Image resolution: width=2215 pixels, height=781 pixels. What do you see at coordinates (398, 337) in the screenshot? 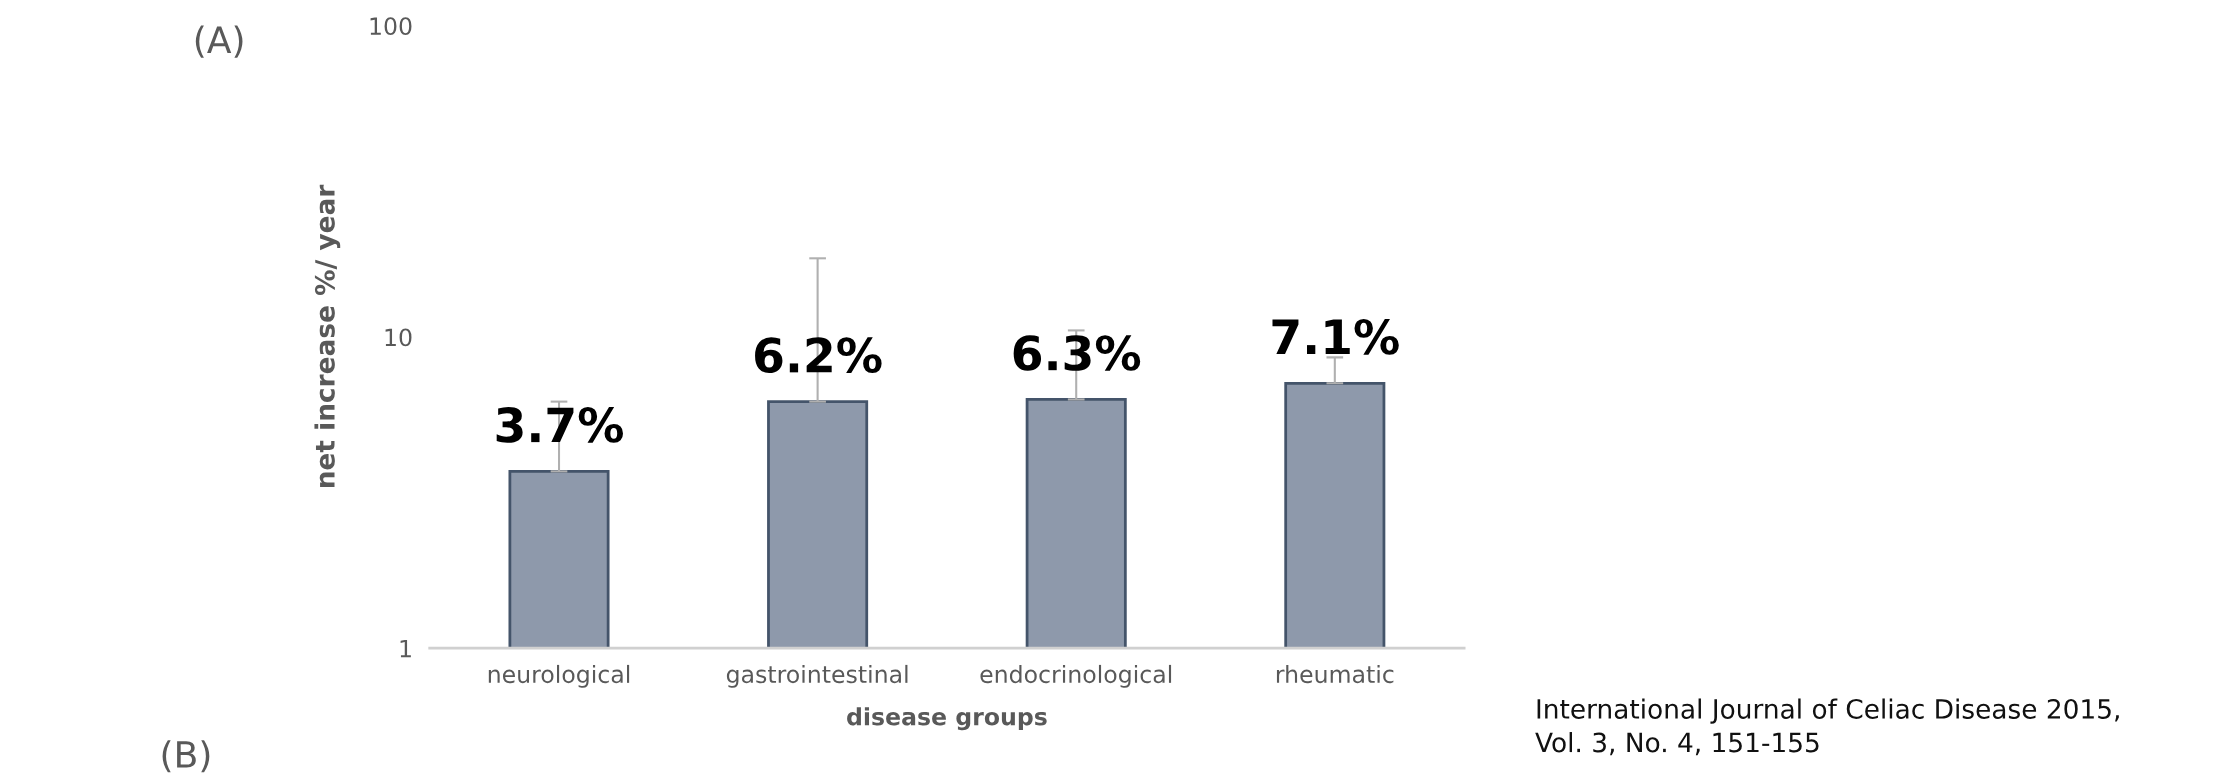
I see `y-tick-label: 10` at bounding box center [398, 337].